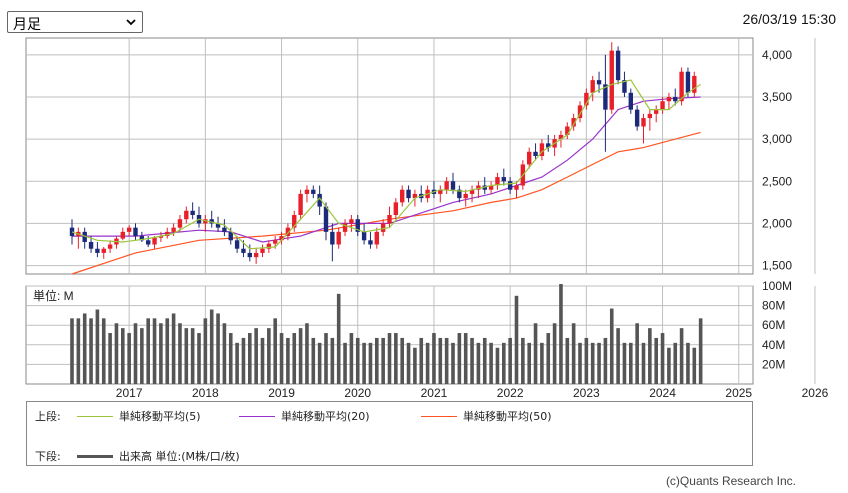  What do you see at coordinates (777, 181) in the screenshot?
I see `price-tick-label: 2,500` at bounding box center [777, 181].